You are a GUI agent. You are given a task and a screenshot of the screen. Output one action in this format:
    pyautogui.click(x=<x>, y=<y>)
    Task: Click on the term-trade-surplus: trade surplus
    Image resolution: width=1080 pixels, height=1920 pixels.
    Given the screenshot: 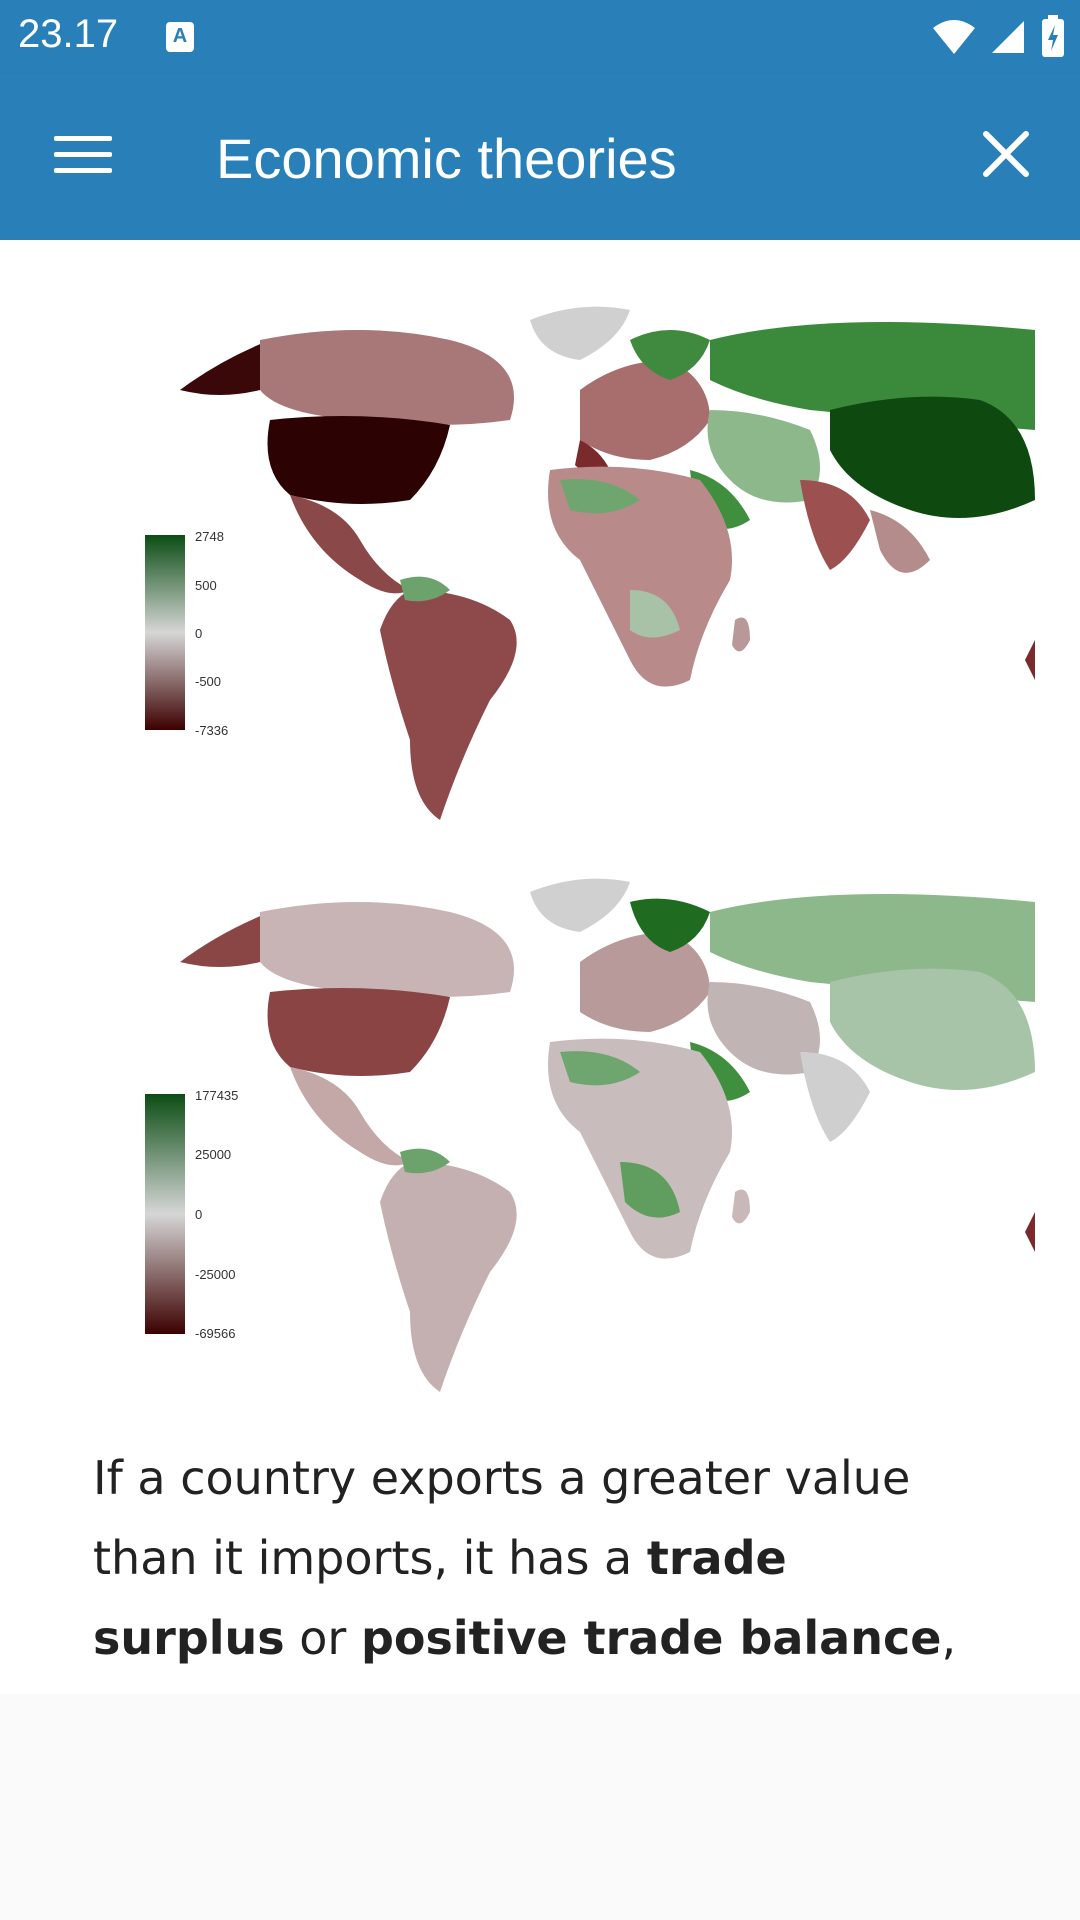 What is the action you would take?
    pyautogui.click(x=440, y=1598)
    